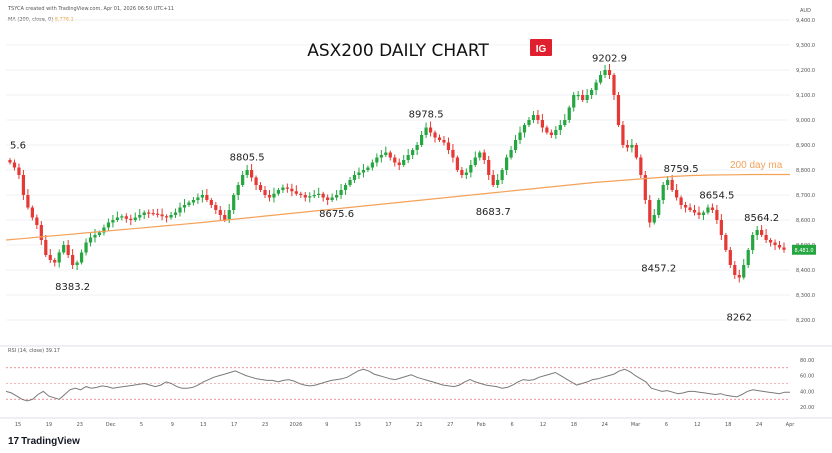  I want to click on tradingview-logo-text: TradingView, so click(50, 441).